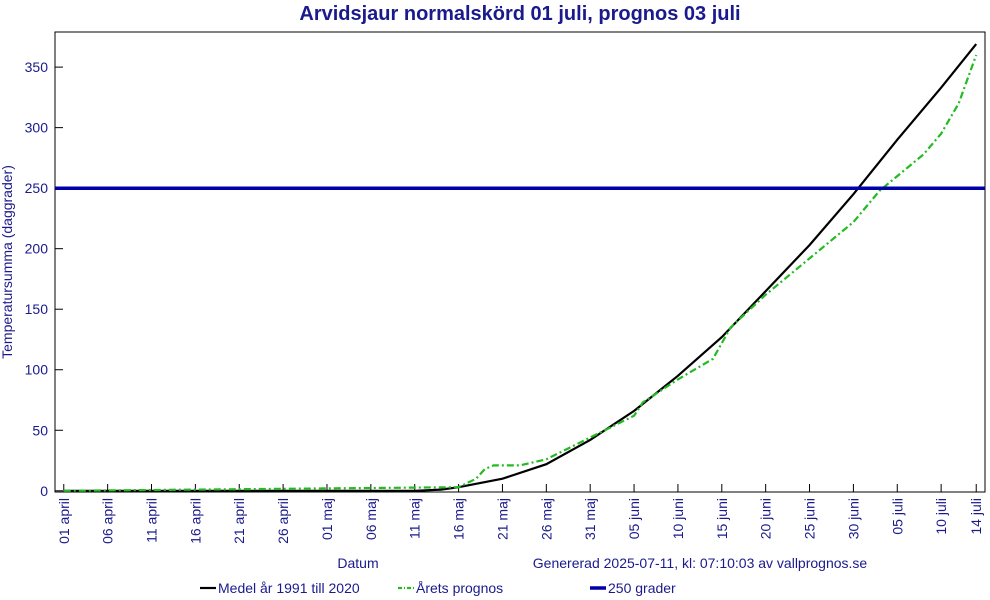 The height and width of the screenshot is (600, 990). What do you see at coordinates (634, 518) in the screenshot?
I see `x-tick-label: 05 juni` at bounding box center [634, 518].